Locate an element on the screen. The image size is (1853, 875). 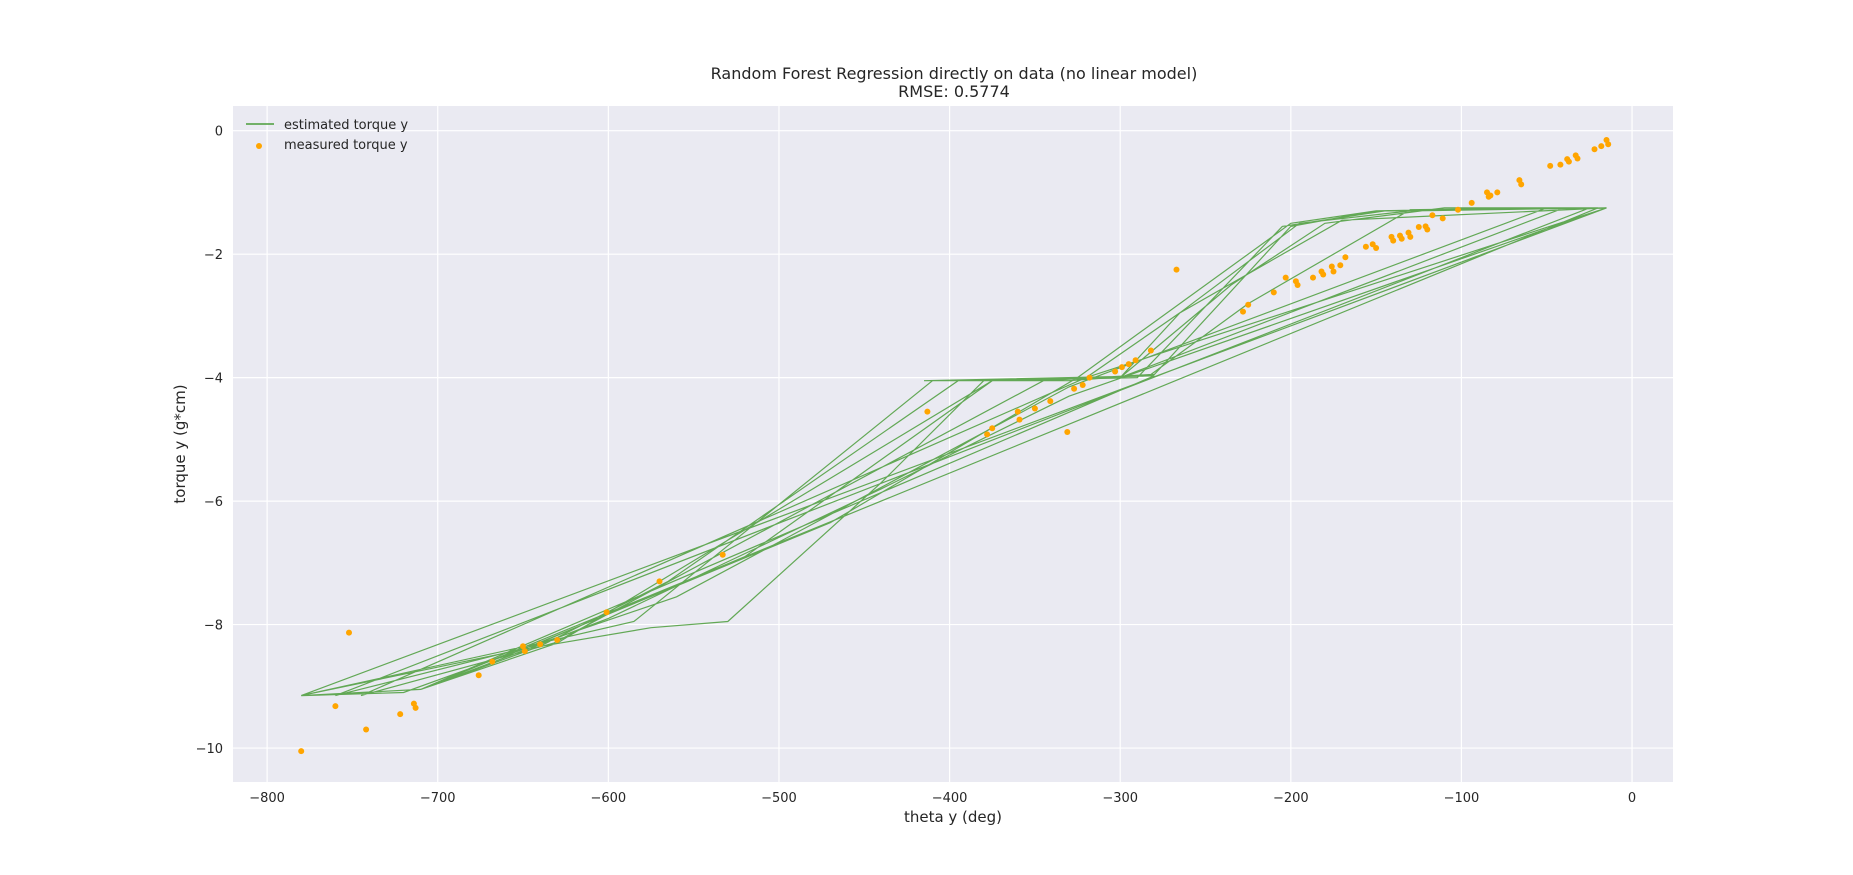
x-tick-label: −600 is located at coordinates (608, 798).